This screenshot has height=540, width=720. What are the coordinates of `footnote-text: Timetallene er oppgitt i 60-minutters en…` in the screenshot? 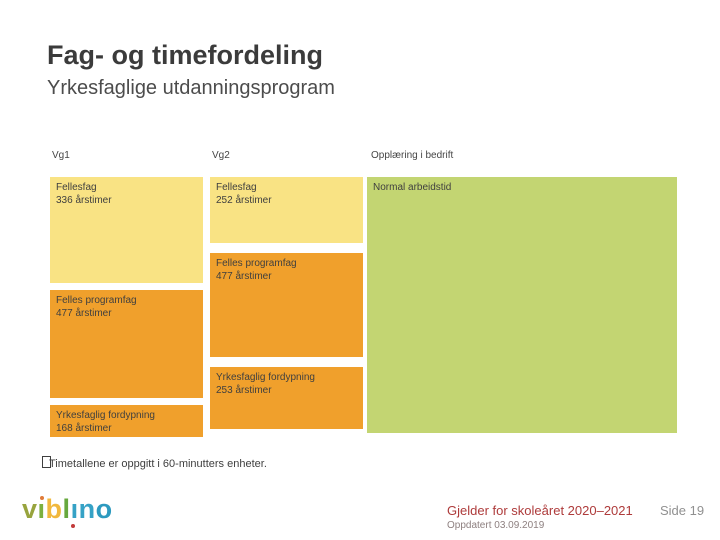 It's located at (158, 464).